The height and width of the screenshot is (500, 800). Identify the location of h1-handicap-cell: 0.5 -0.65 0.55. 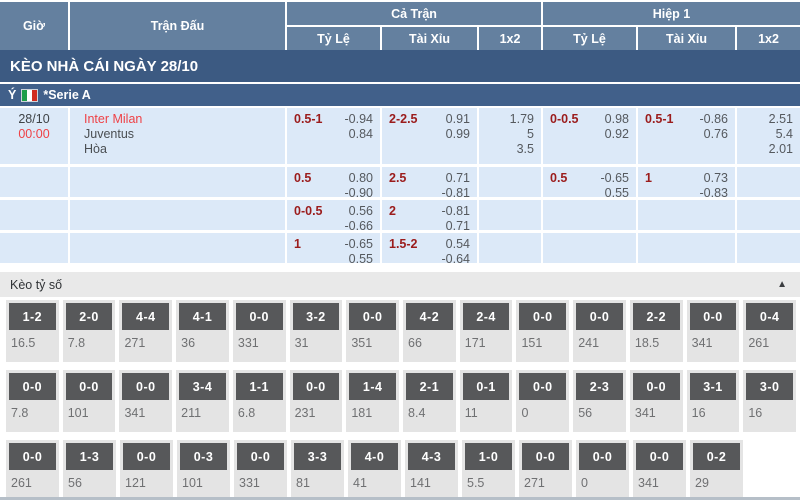
(590, 183).